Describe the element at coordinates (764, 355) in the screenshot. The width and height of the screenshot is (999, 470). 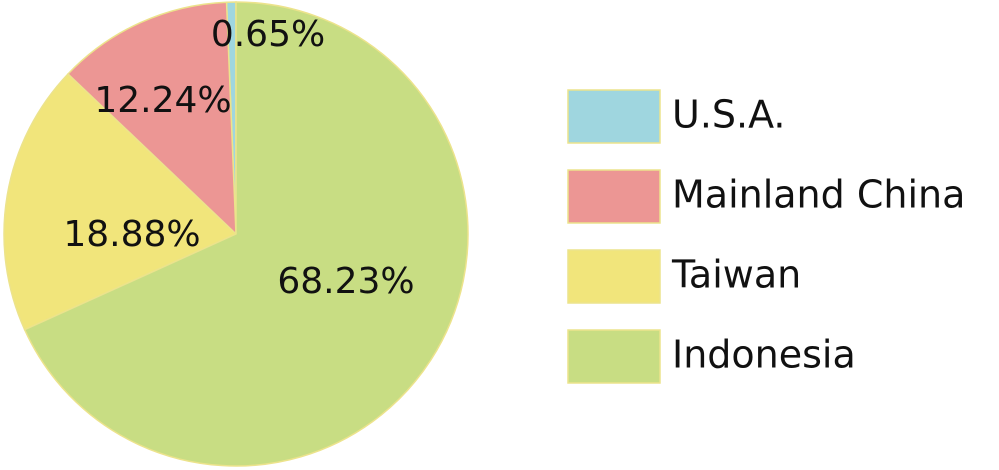
I see `legend-label: Indonesia` at that location.